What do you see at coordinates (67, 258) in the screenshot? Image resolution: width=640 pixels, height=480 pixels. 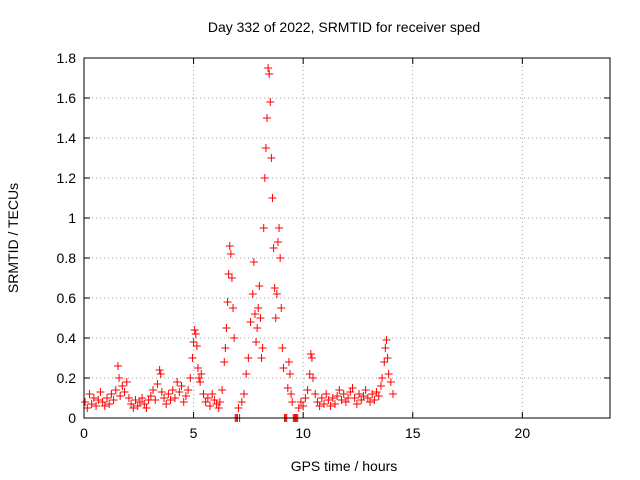 I see `y-tick-label: 0.8` at bounding box center [67, 258].